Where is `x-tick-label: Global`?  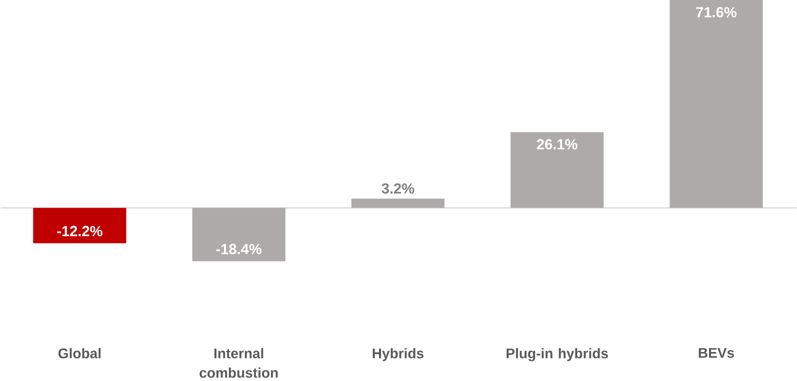
x-tick-label: Global is located at coordinates (79, 353).